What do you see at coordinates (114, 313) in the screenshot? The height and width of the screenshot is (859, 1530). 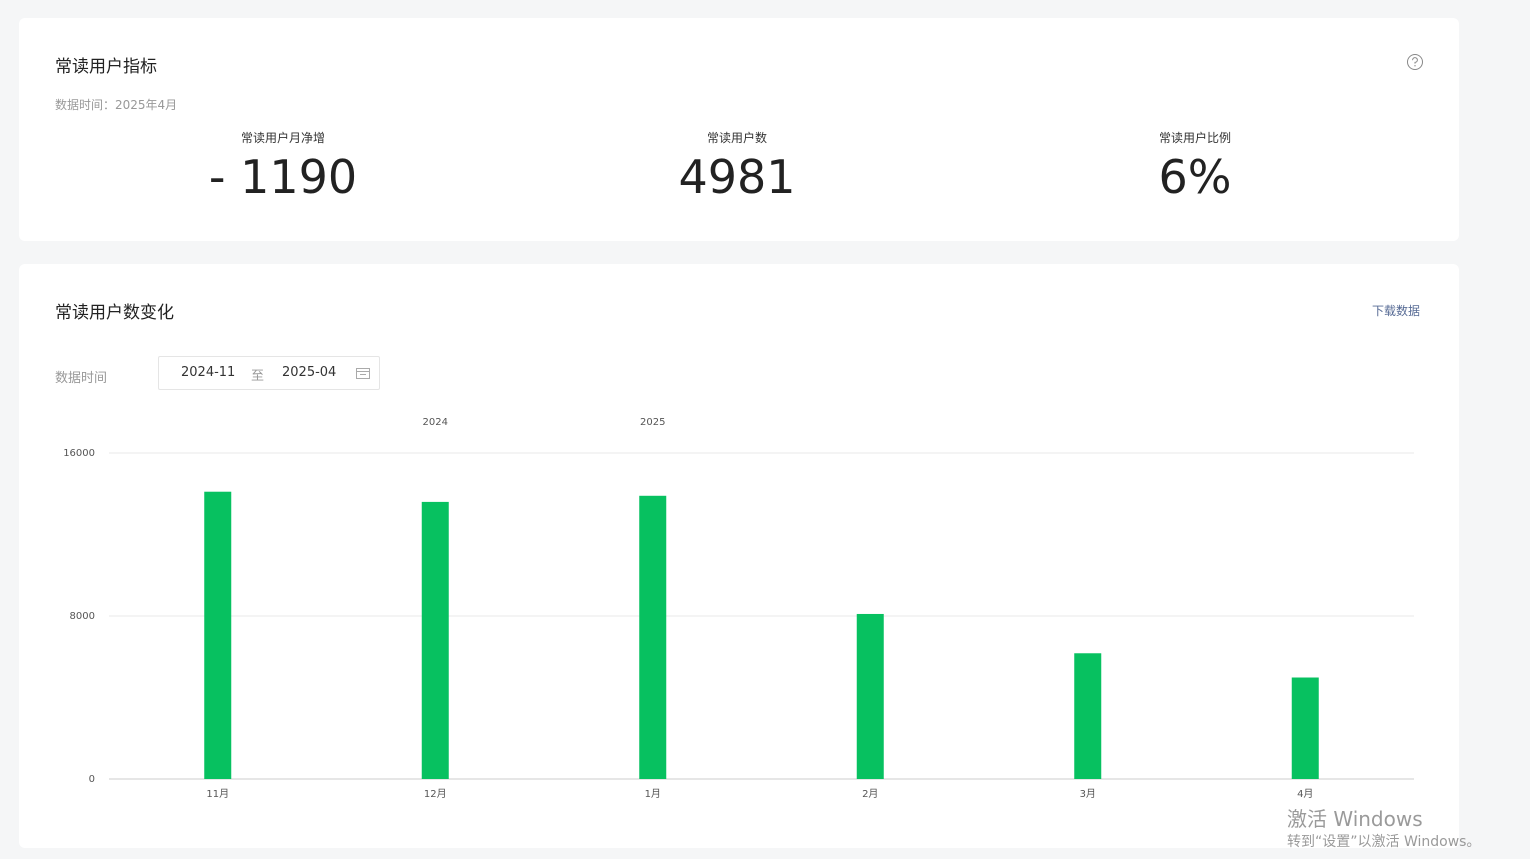 I see `card-title: 常读用户数变化` at bounding box center [114, 313].